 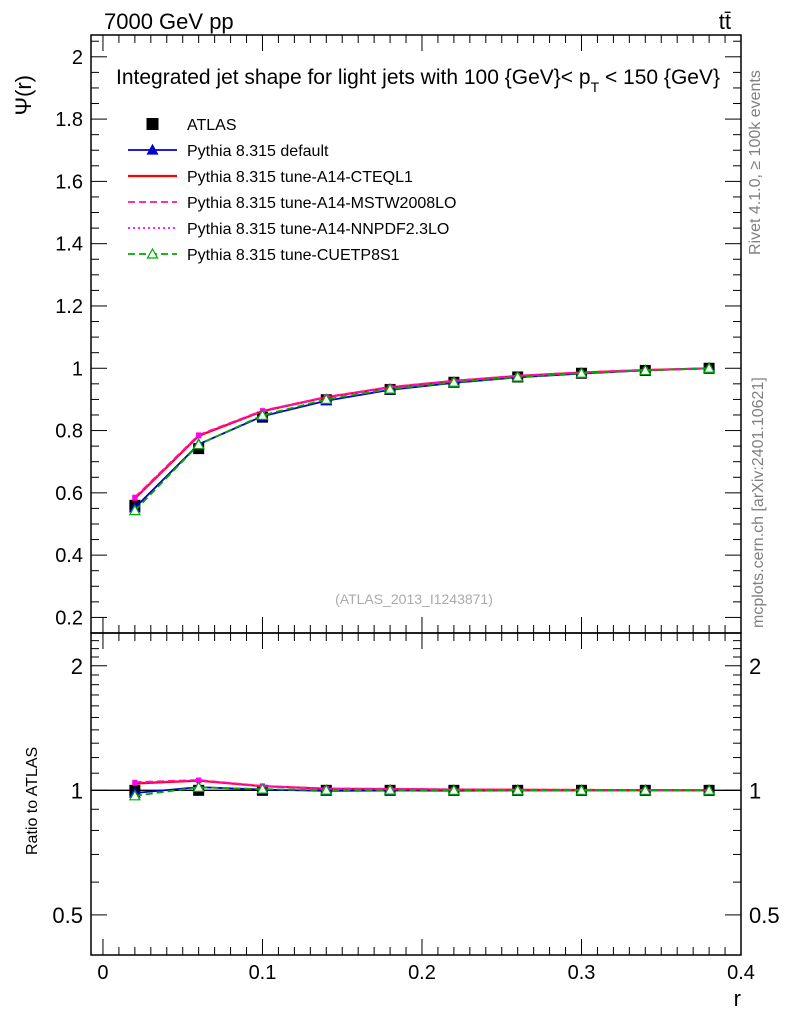 I want to click on ratio-y-tick-label-right: 0.5, so click(x=764, y=915).